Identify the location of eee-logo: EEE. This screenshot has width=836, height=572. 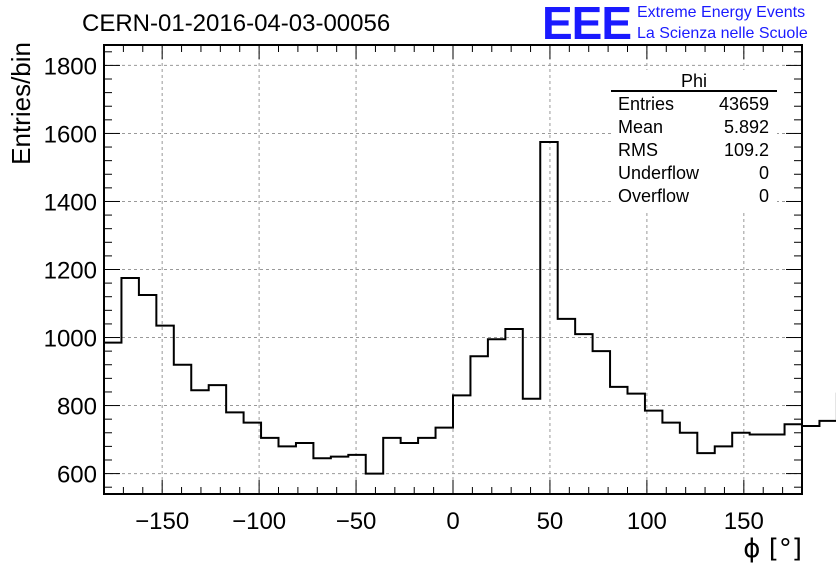
(587, 24).